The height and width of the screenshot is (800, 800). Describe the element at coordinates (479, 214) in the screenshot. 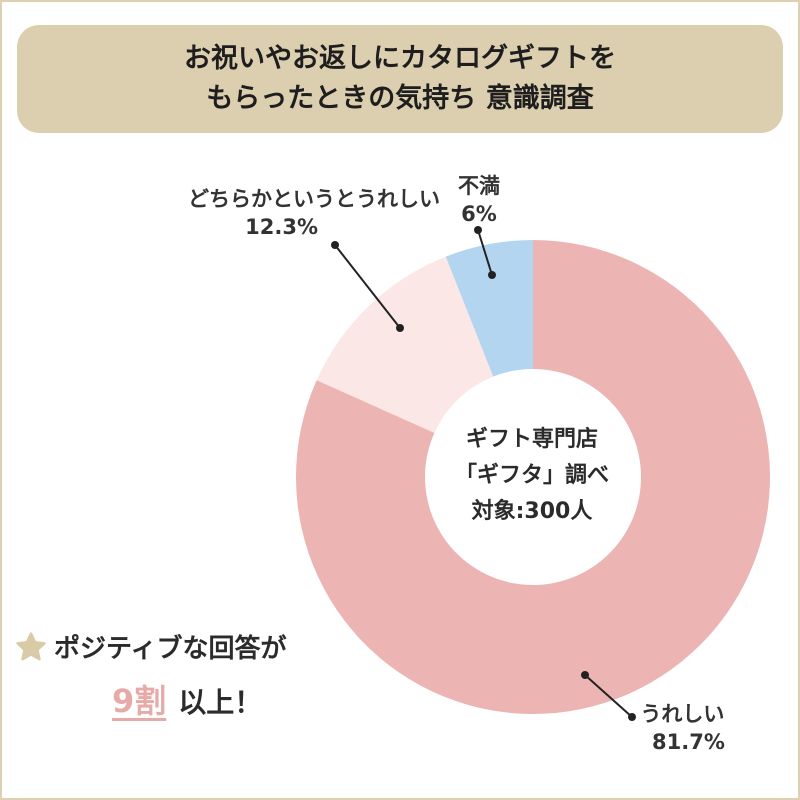

I see `label-value: 6%` at that location.